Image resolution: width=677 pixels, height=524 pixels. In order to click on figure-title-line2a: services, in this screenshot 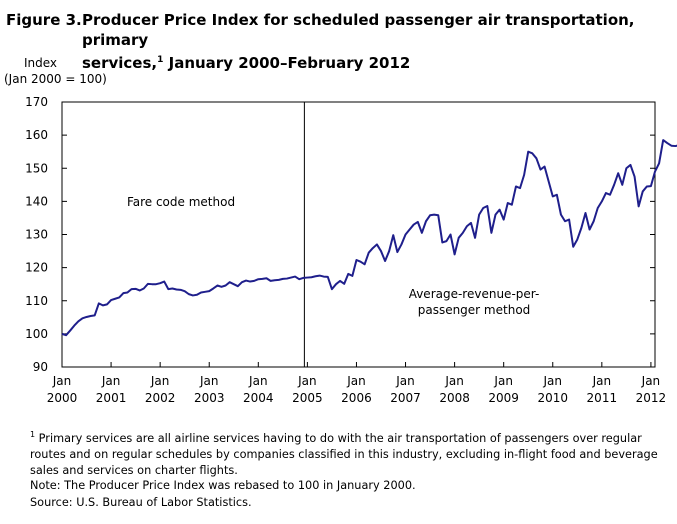, I will do `click(120, 63)`.